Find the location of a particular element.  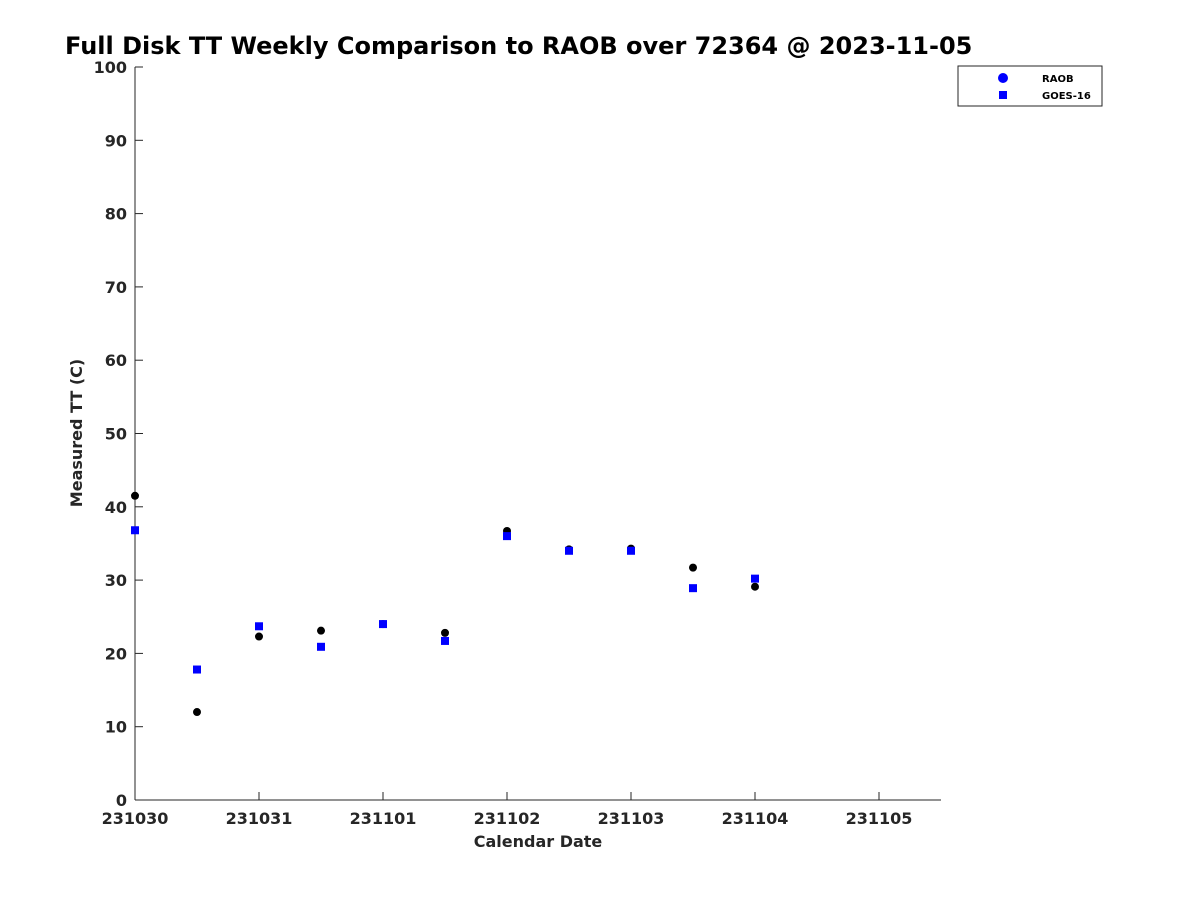

legend-marker-raob is located at coordinates (1003, 78).